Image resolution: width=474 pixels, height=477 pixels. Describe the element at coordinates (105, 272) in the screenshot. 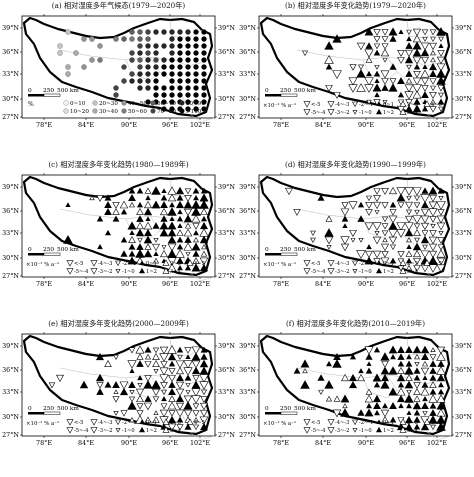

I see `legend-label: -3~-2` at that location.